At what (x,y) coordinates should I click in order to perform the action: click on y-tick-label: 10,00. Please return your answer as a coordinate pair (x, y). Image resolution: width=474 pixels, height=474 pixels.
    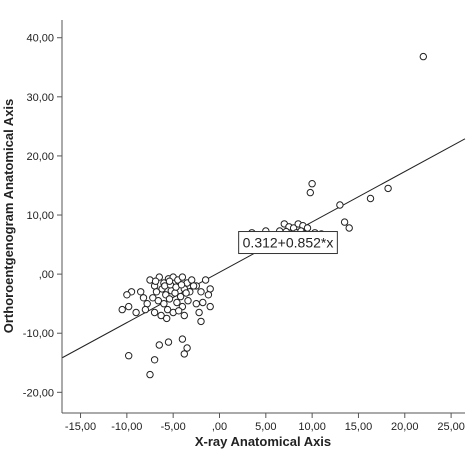
    Looking at the image, I should click on (40, 216).